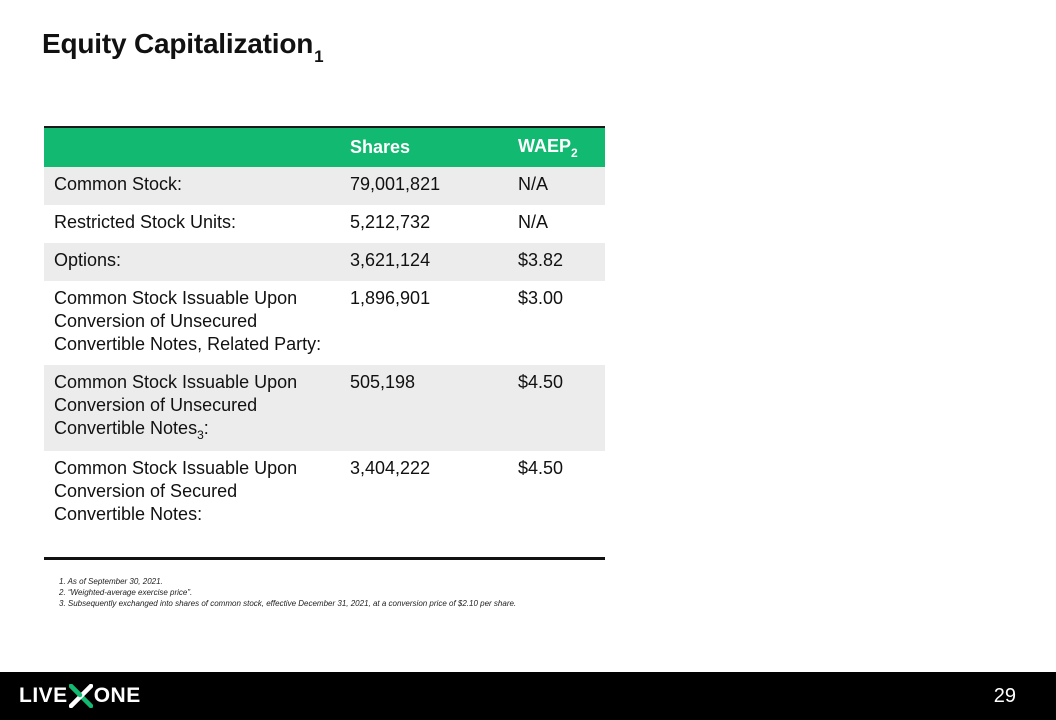  What do you see at coordinates (206, 428) in the screenshot?
I see `row-label-end: :` at bounding box center [206, 428].